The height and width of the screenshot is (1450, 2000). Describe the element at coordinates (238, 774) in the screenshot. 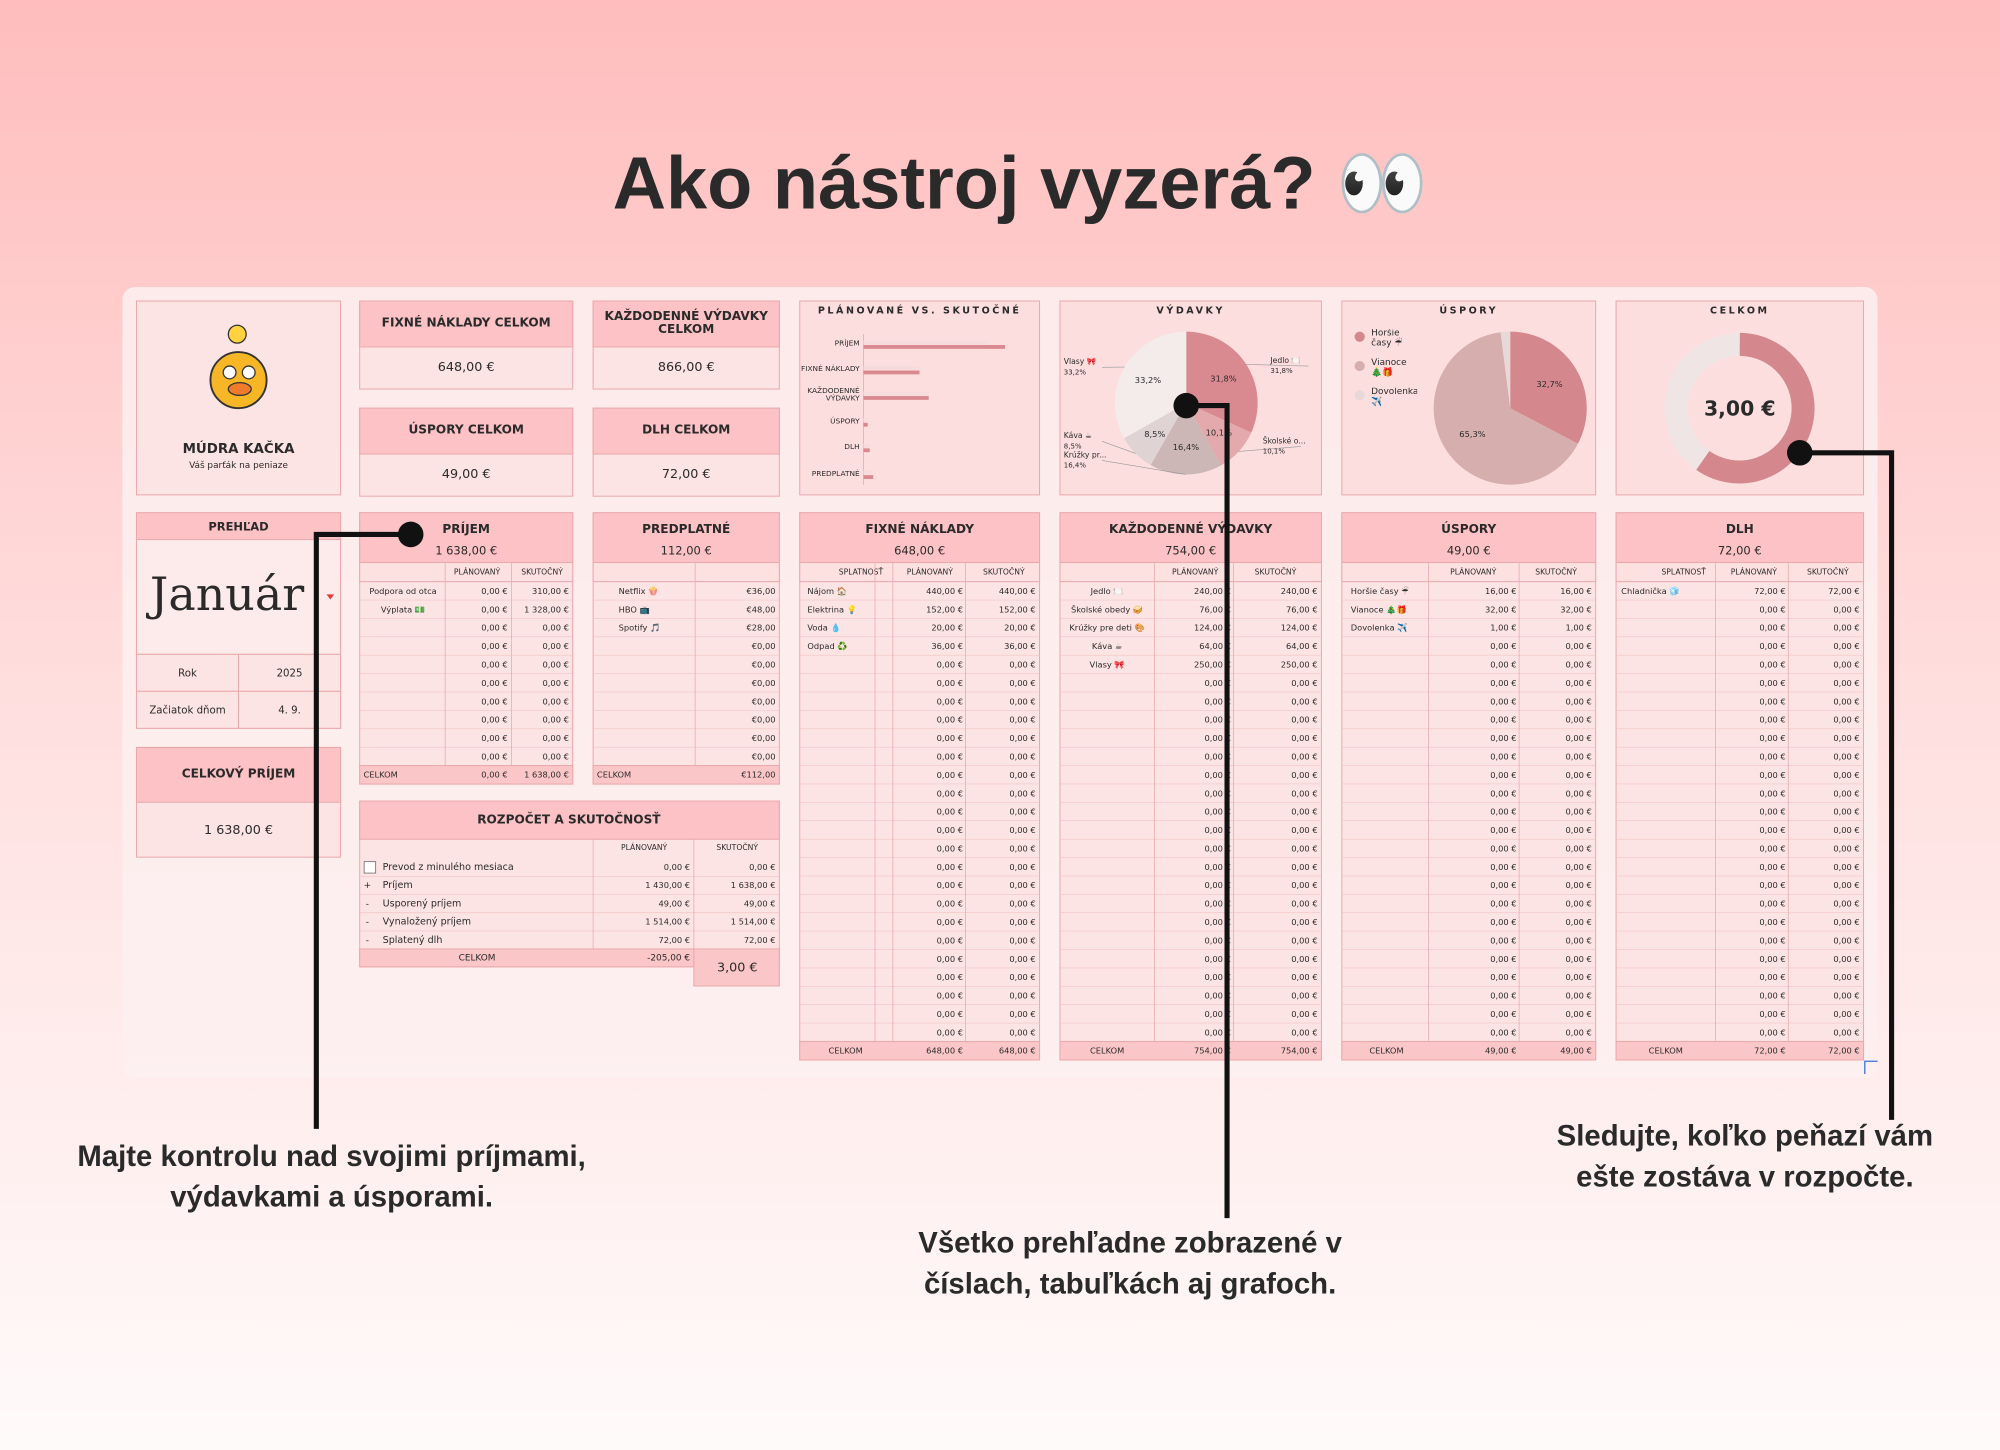

I see `income-header` at that location.